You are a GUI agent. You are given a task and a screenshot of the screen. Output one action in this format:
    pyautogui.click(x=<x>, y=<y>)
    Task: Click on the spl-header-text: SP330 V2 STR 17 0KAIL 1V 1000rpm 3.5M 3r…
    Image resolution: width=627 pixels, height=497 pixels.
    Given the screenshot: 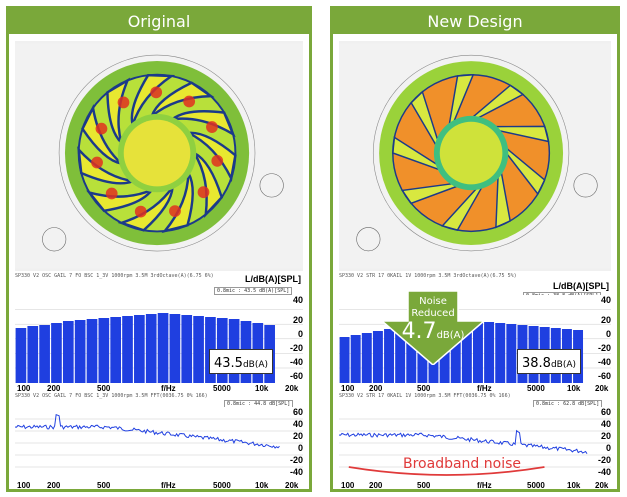 What is the action you would take?
    pyautogui.click(x=428, y=276)
    